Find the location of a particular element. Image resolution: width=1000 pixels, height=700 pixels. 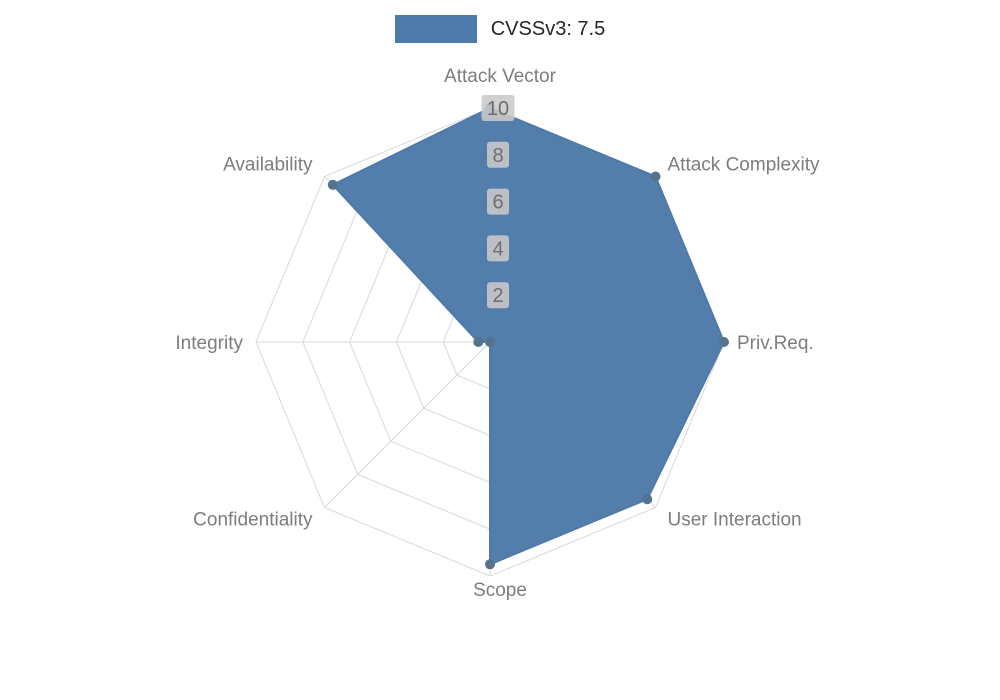

radial-tick-label: 8 is located at coordinates (497, 156).